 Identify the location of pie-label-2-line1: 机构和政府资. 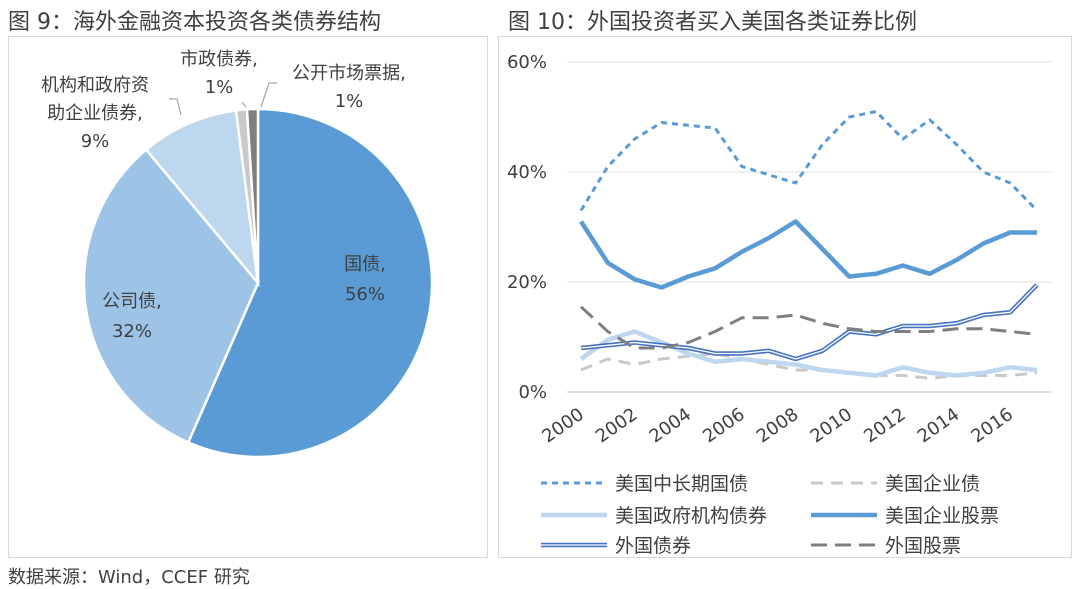
(95, 85).